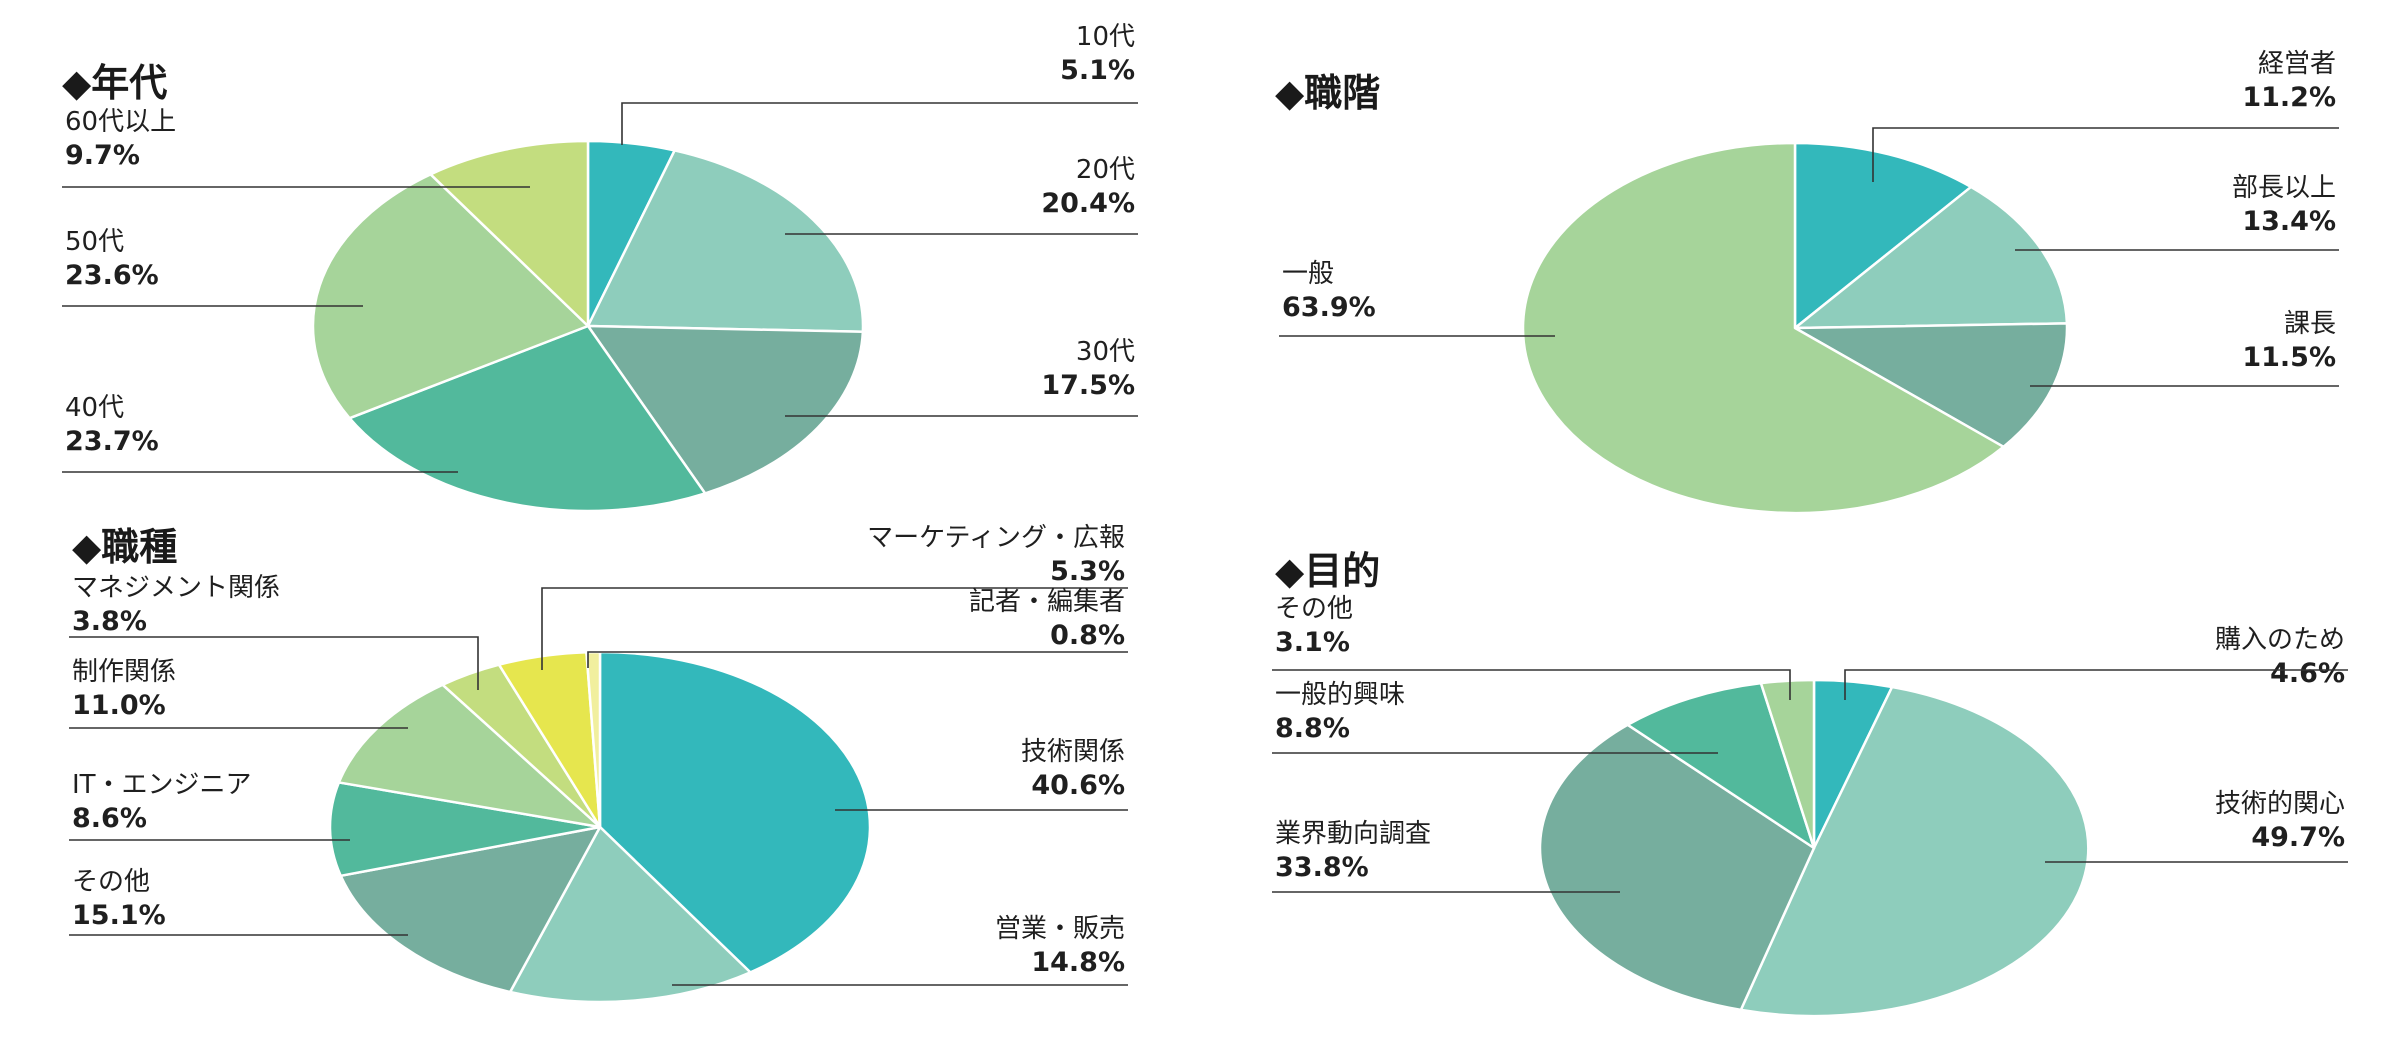  Describe the element at coordinates (1073, 752) in the screenshot. I see `slice-label-occupation-0: 技術関係` at that location.